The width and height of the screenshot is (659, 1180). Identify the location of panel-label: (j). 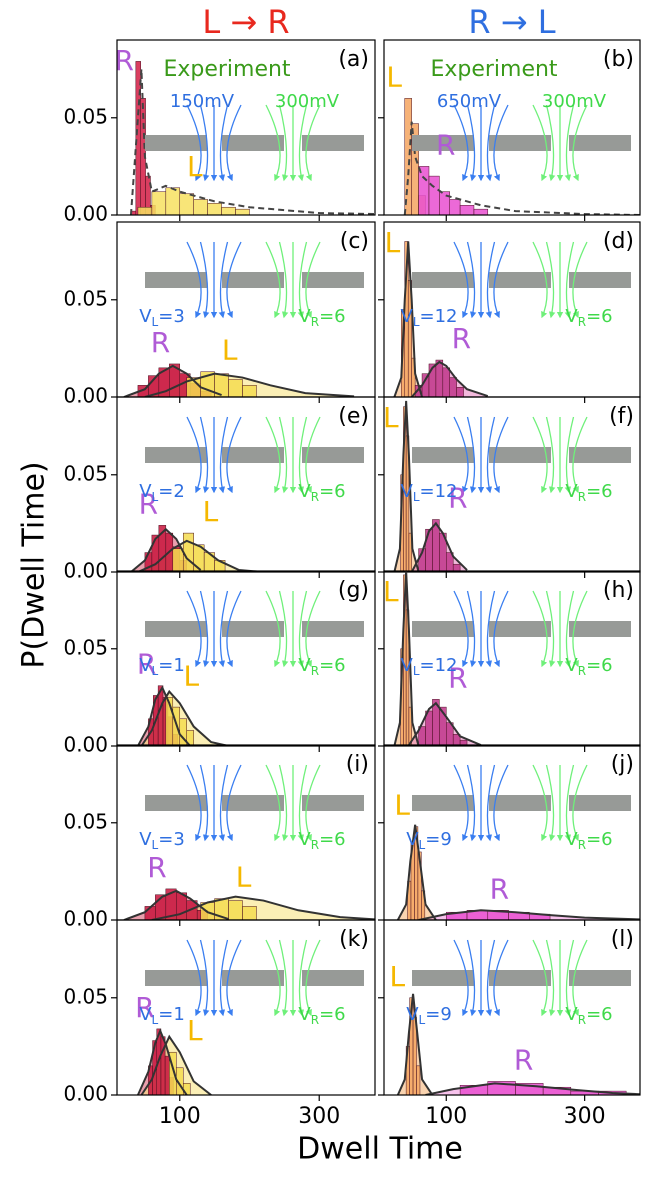
(622, 764).